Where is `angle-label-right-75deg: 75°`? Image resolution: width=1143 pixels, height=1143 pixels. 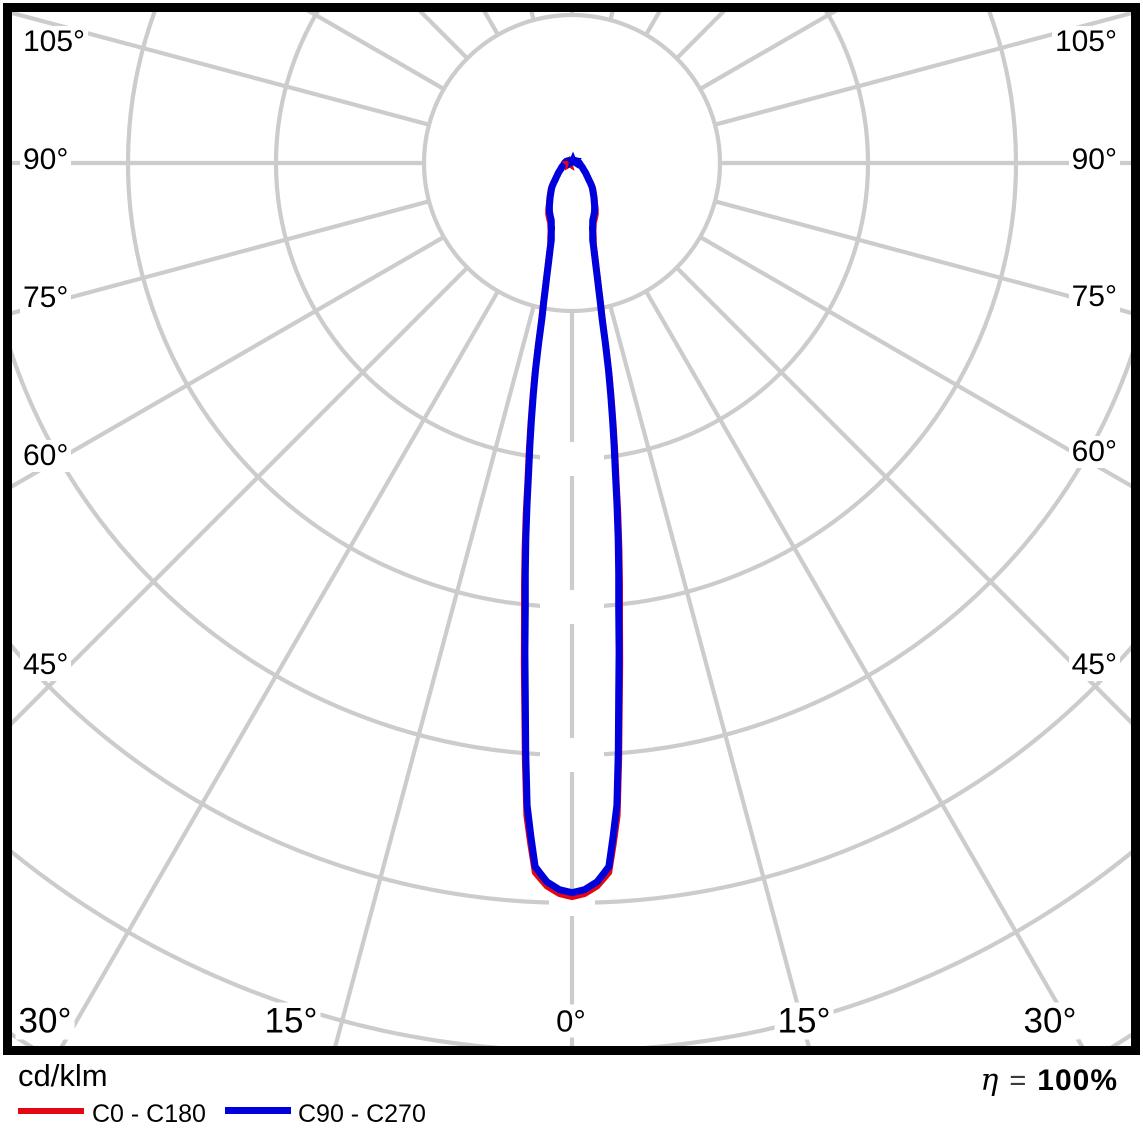 angle-label-right-75deg: 75° is located at coordinates (1094, 297).